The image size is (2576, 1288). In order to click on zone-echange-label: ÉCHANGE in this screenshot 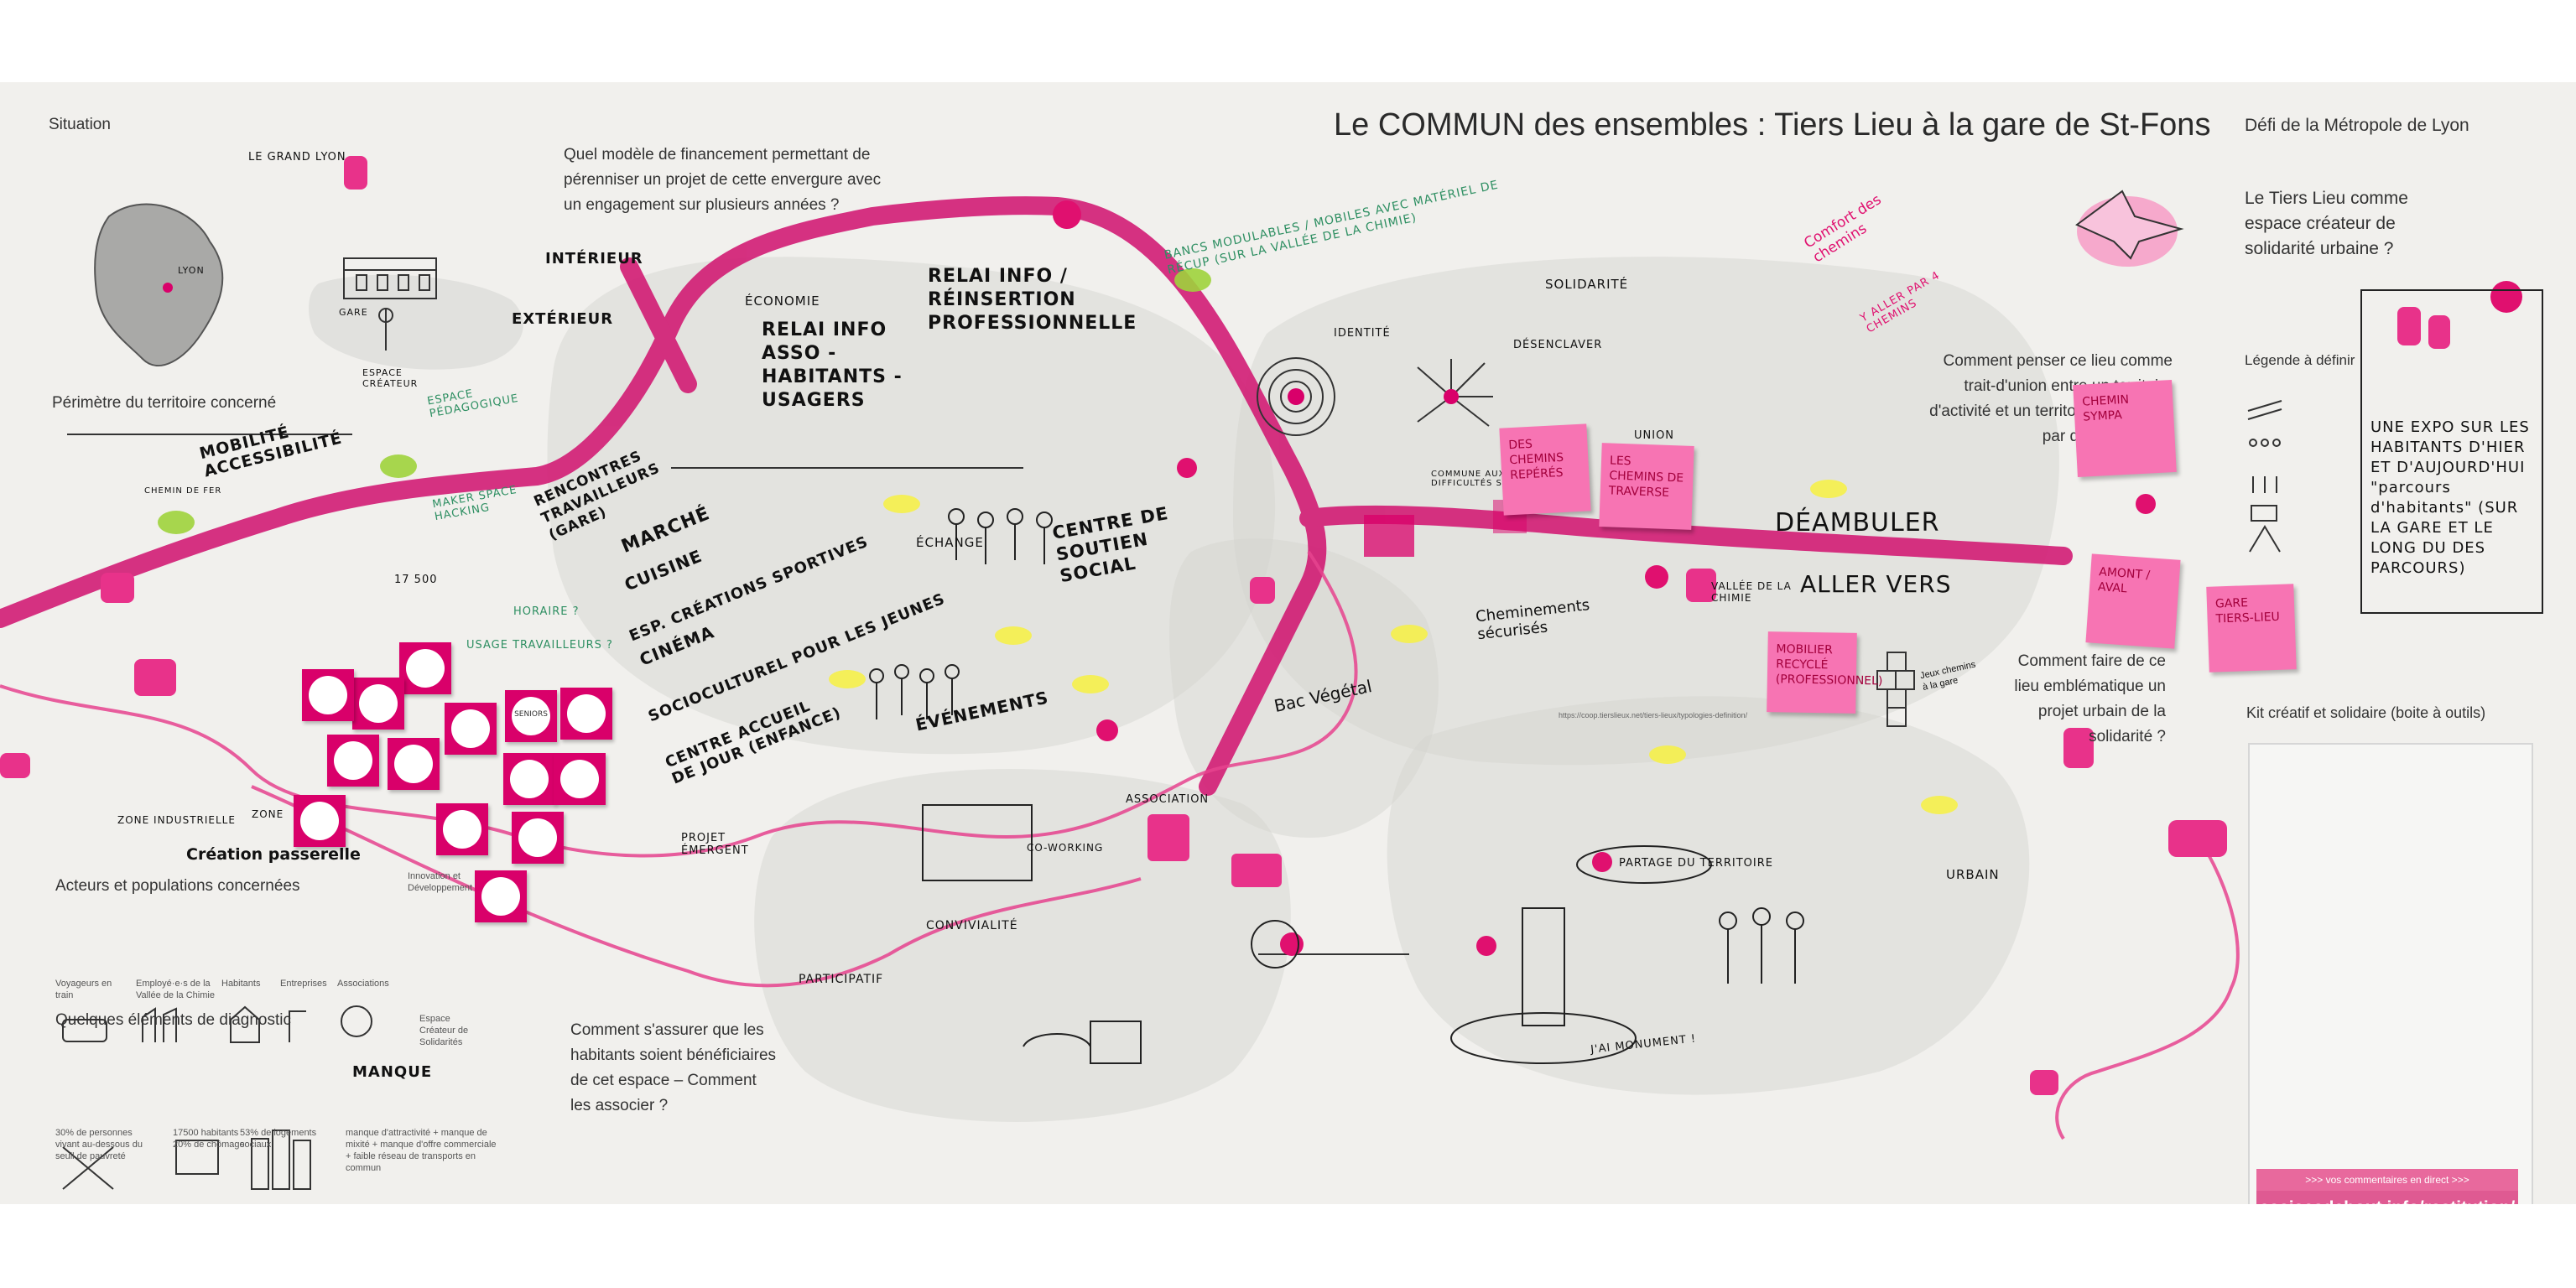, I will do `click(950, 542)`.